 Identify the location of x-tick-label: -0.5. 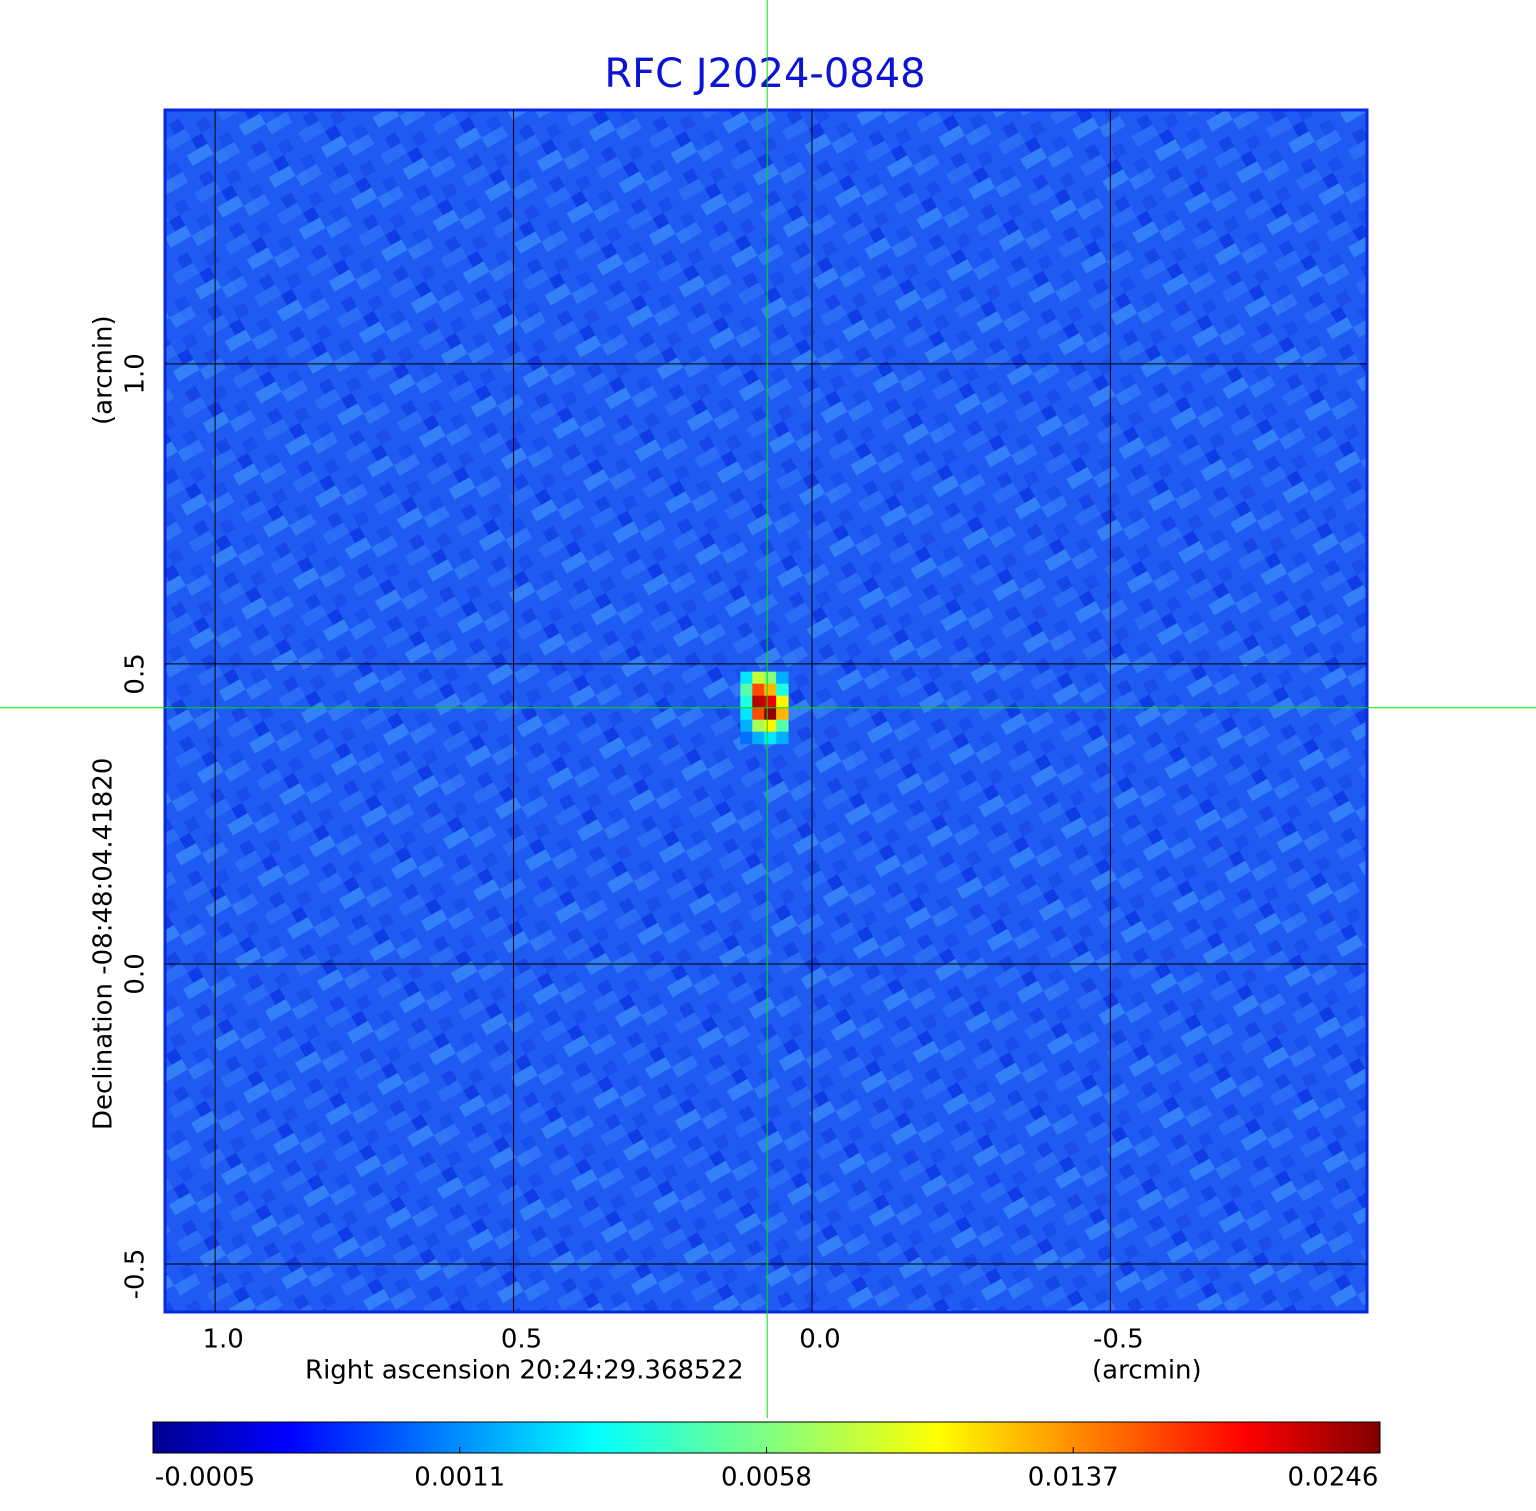
(1118, 1340).